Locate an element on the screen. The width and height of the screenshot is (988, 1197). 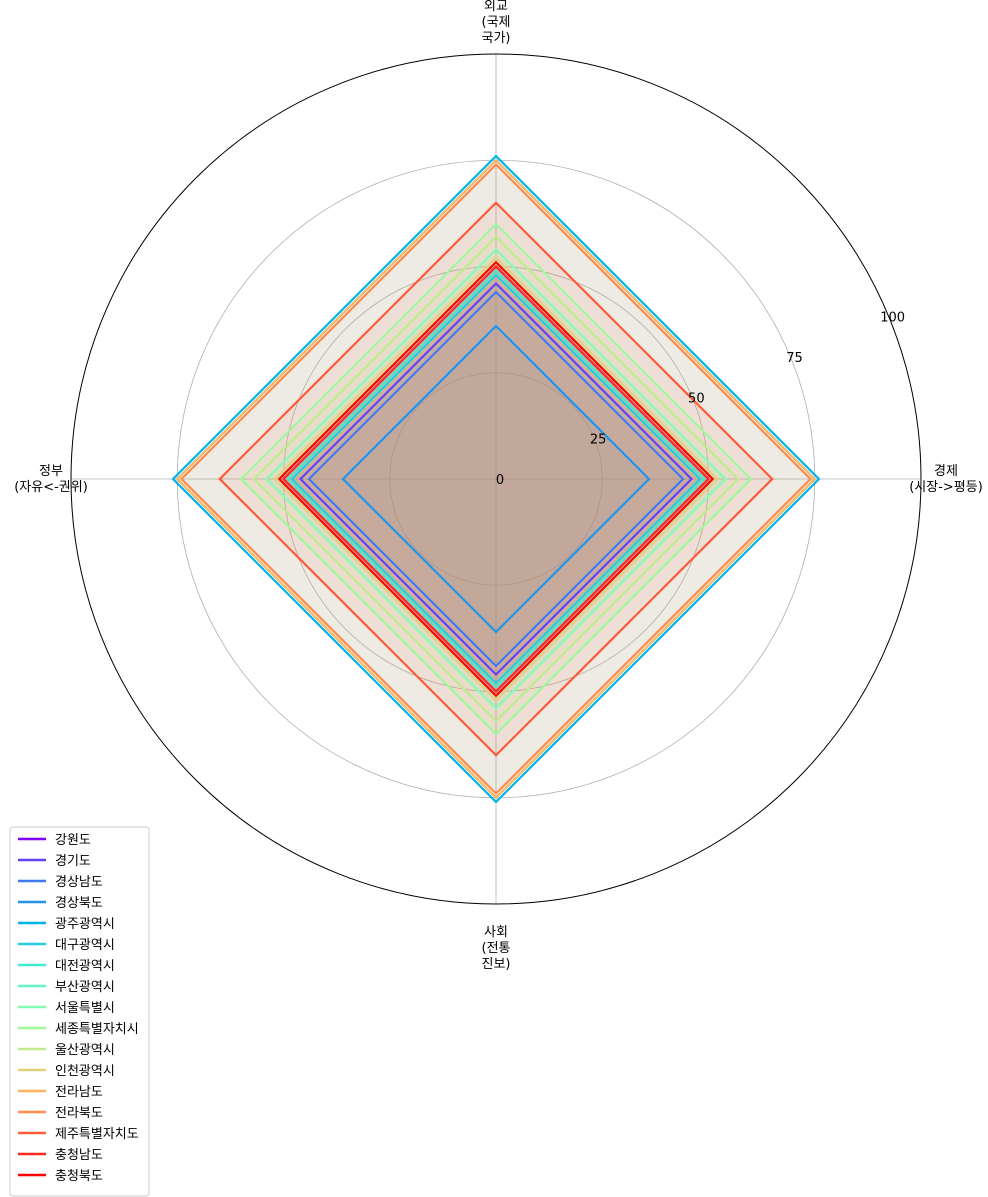
radial-tick-label: 75 is located at coordinates (794, 358).